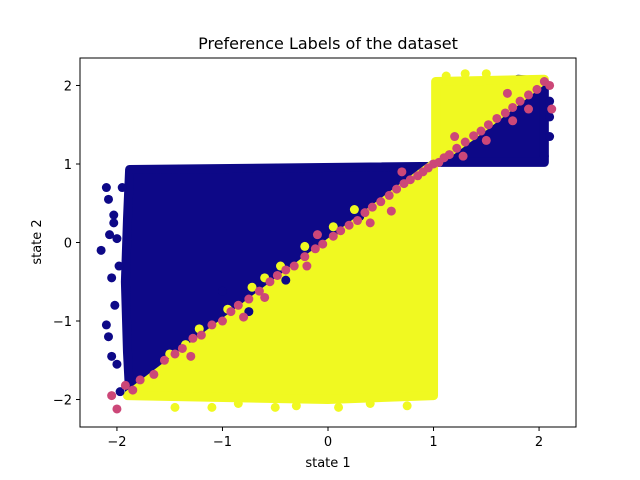 The image size is (640, 480). What do you see at coordinates (62, 322) in the screenshot?
I see `y-tick-label: −1` at bounding box center [62, 322].